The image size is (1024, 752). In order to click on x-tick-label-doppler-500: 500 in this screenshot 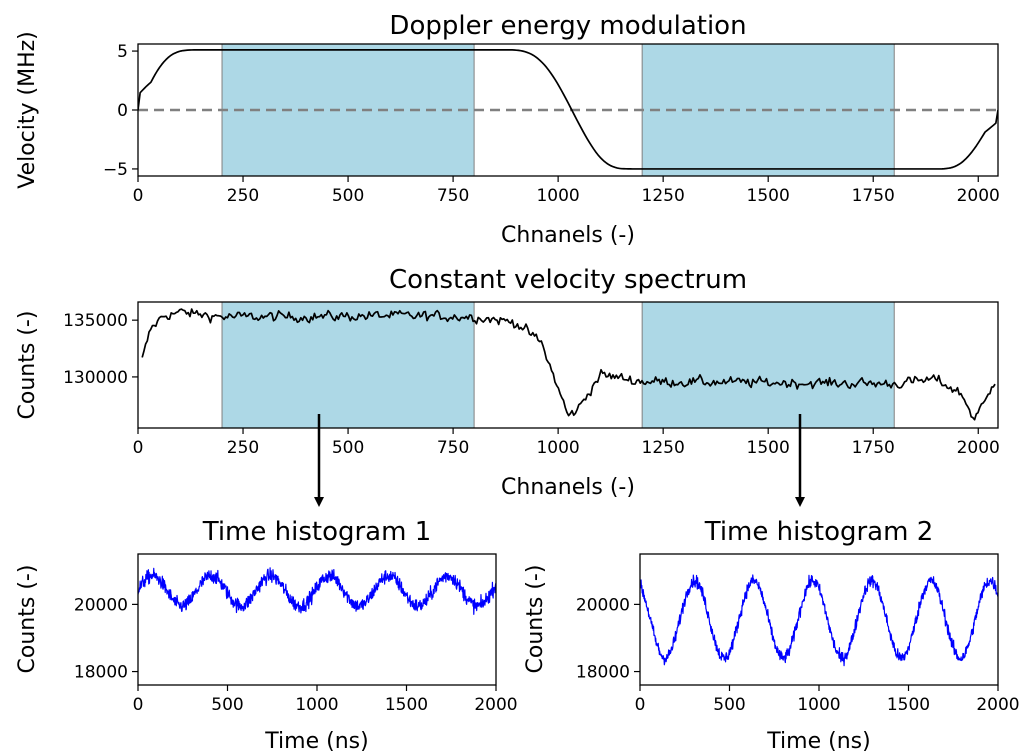, I will do `click(348, 196)`.